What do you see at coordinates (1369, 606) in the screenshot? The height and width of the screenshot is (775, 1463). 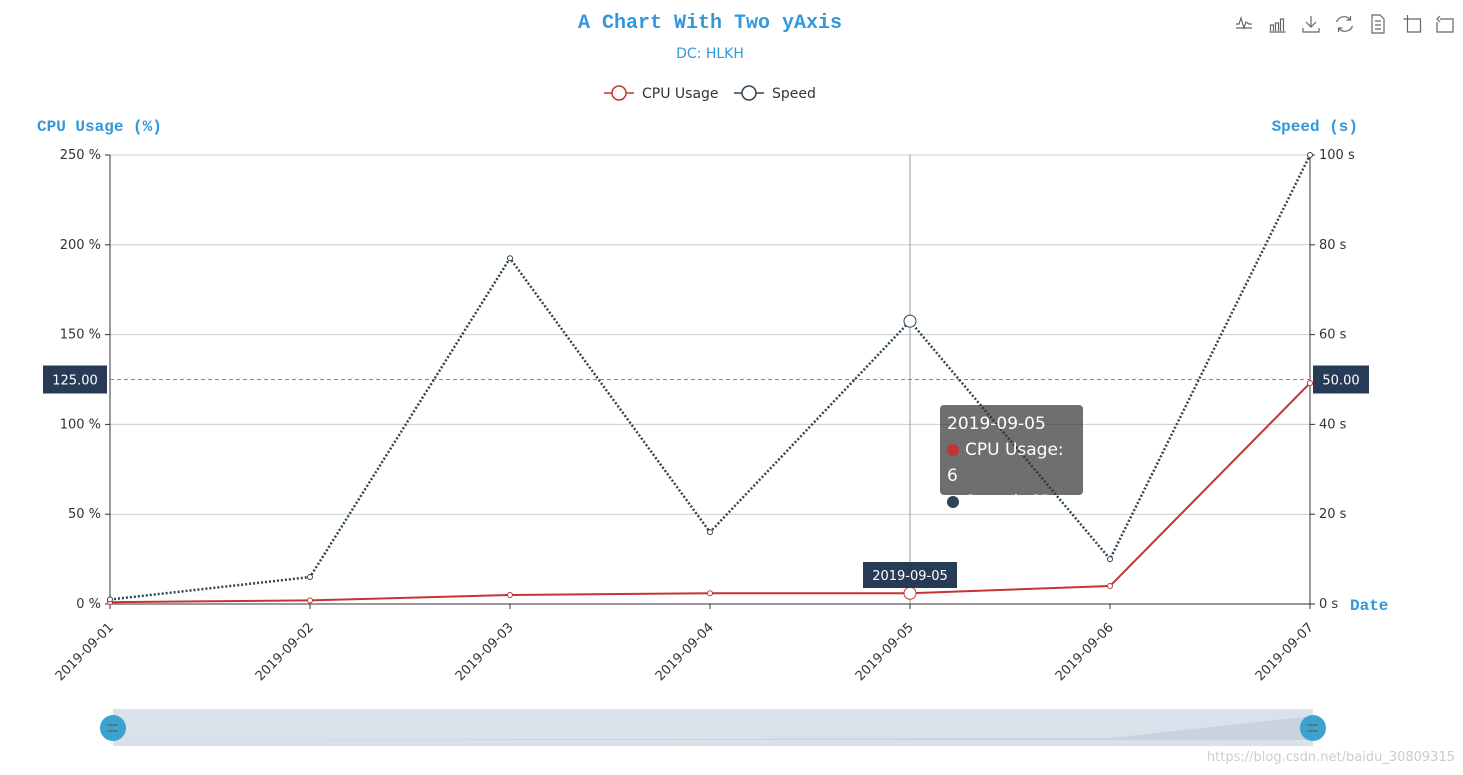 I see `x-axis-title: Date` at bounding box center [1369, 606].